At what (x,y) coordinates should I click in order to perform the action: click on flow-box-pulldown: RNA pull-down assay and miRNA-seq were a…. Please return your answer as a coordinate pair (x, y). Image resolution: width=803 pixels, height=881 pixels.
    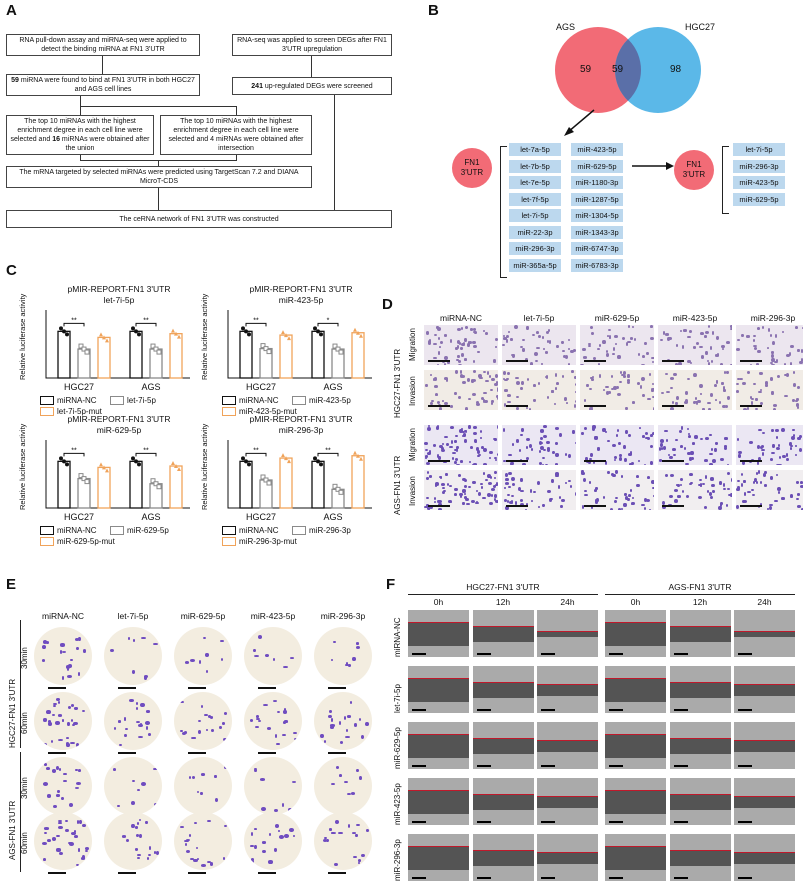
    Looking at the image, I should click on (103, 45).